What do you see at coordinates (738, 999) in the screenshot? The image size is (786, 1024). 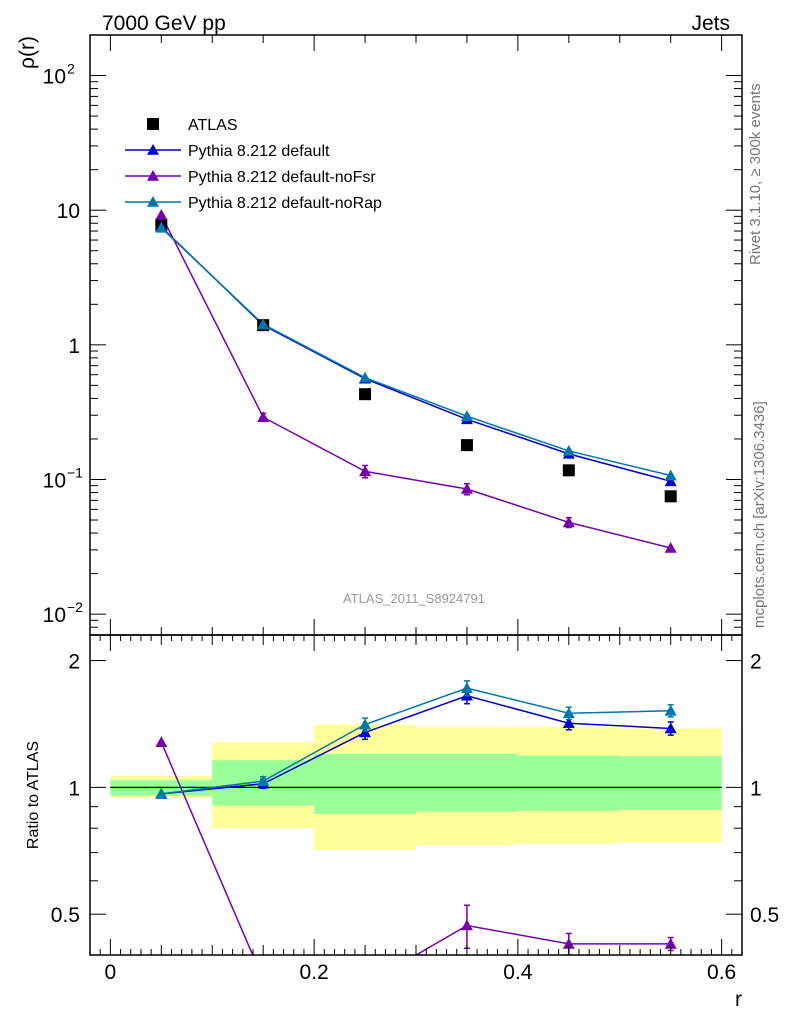 I see `x-axis-label: r` at bounding box center [738, 999].